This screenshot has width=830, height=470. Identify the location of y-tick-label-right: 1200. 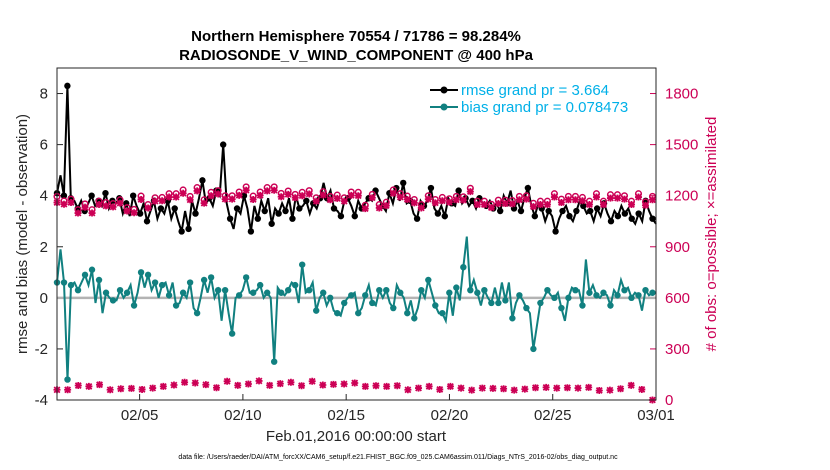
(681, 196).